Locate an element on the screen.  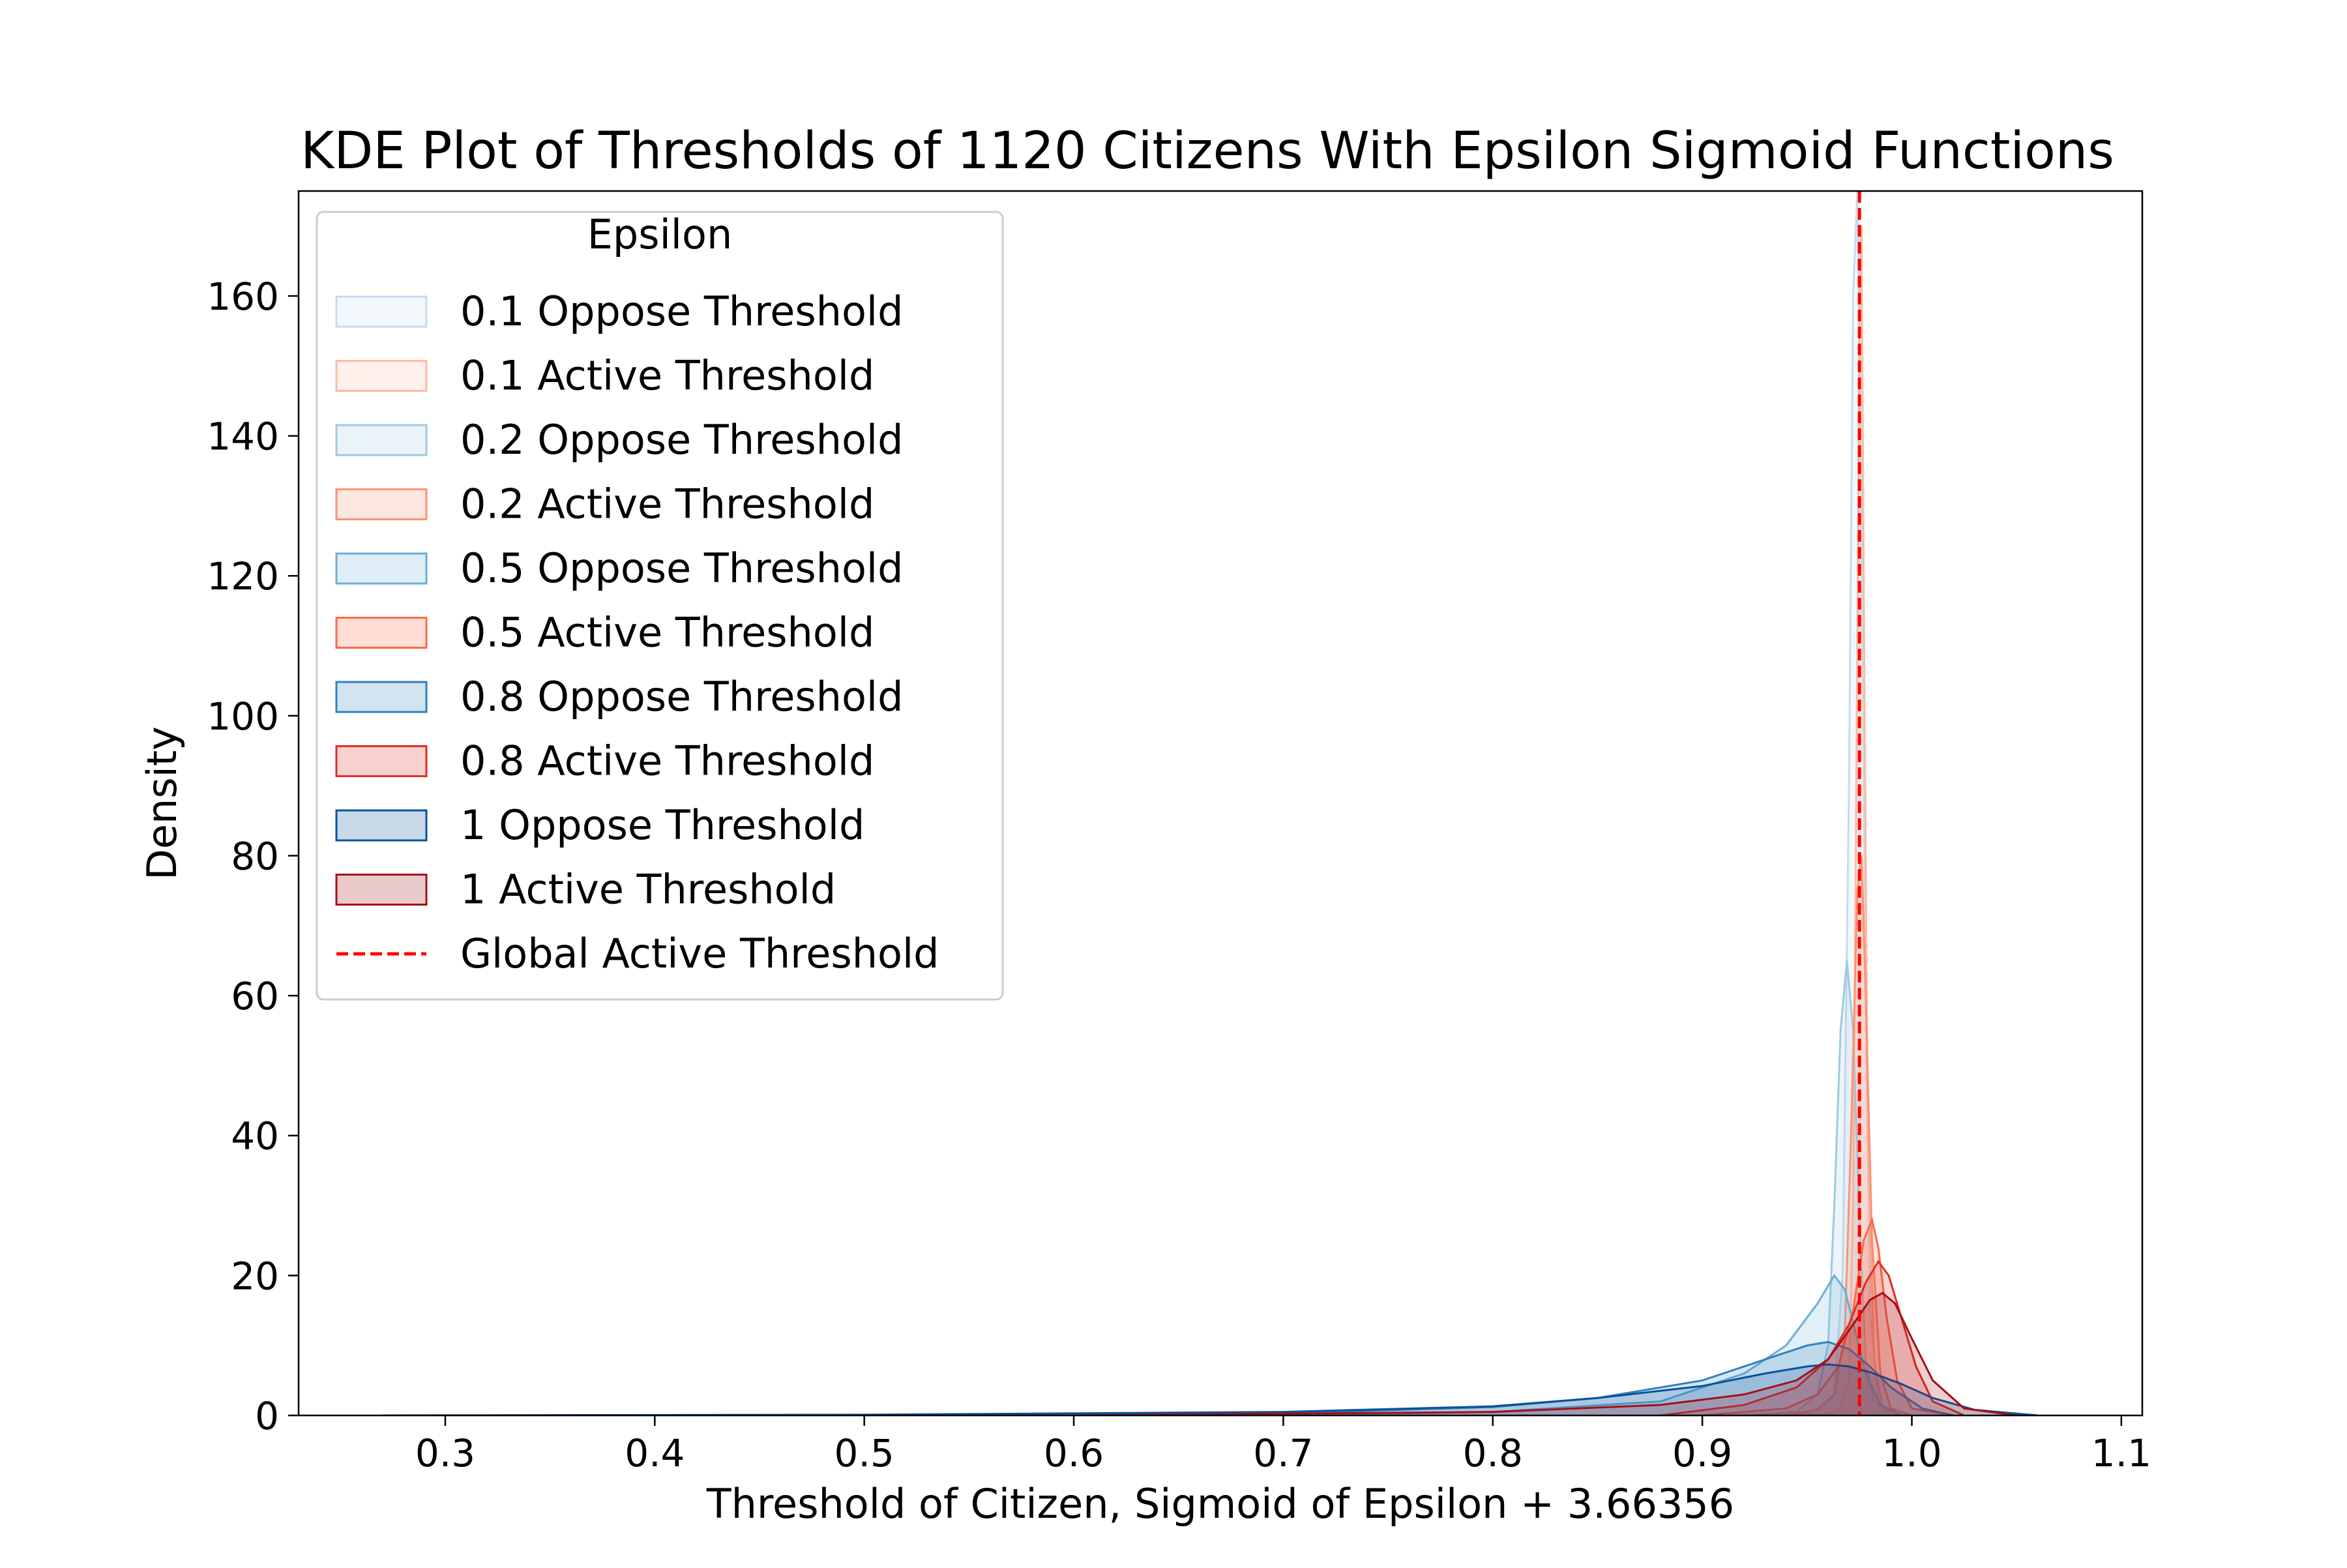
x-tick-label: 1.0 is located at coordinates (1911, 1453).